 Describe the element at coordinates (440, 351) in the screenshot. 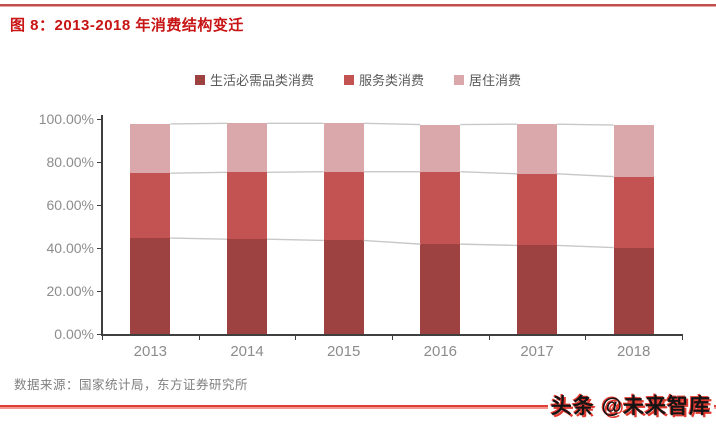

I see `x-axis-category-label: 2016` at that location.